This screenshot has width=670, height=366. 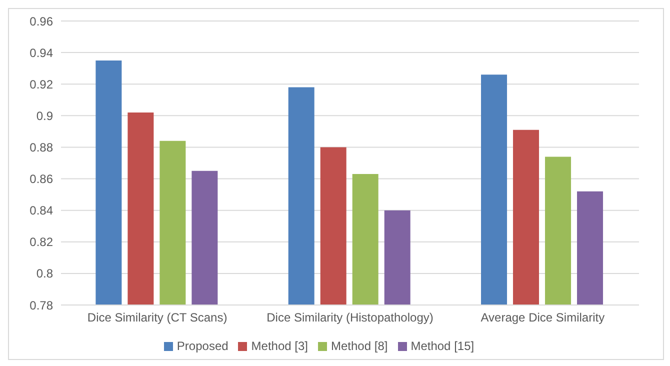 I want to click on legend-label: Method [3], so click(x=279, y=346).